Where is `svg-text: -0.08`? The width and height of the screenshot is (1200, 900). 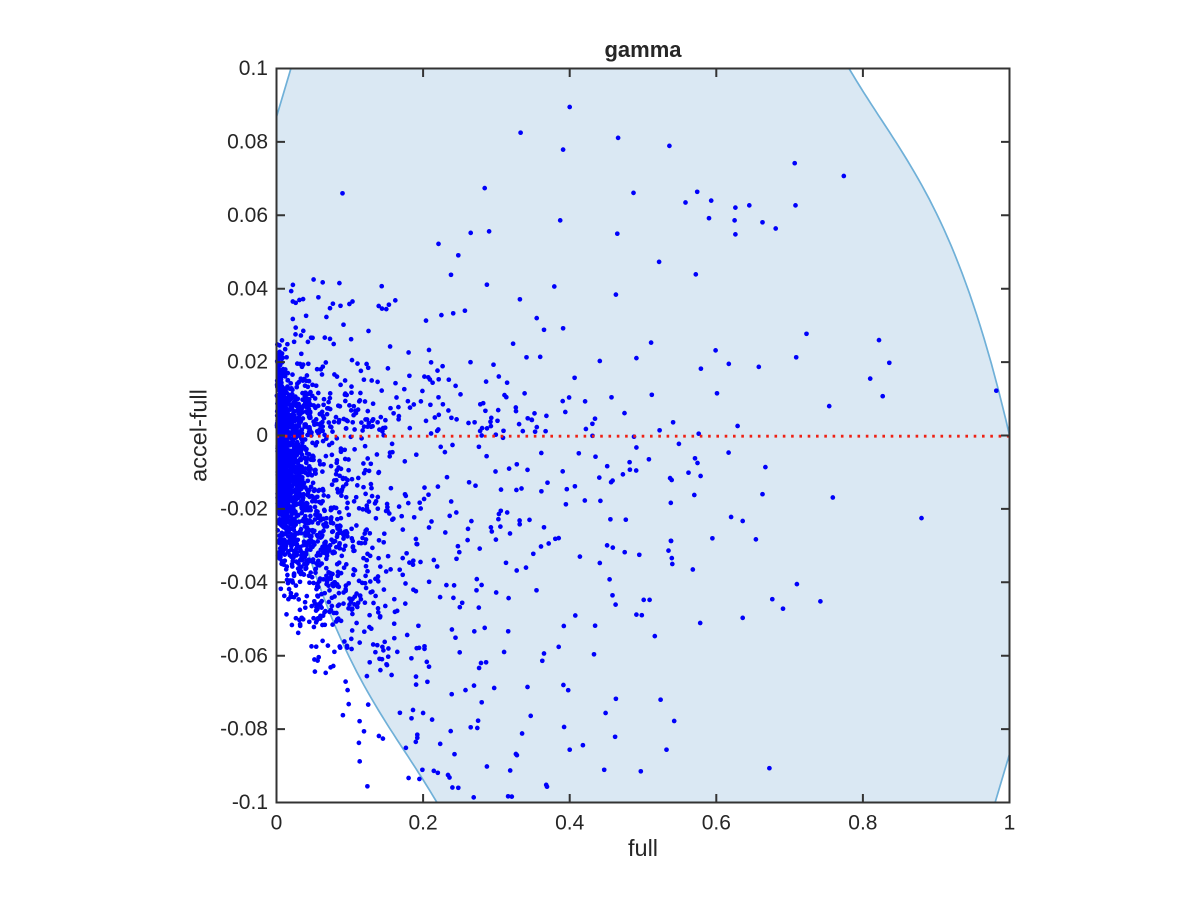 svg-text: -0.08 is located at coordinates (244, 729).